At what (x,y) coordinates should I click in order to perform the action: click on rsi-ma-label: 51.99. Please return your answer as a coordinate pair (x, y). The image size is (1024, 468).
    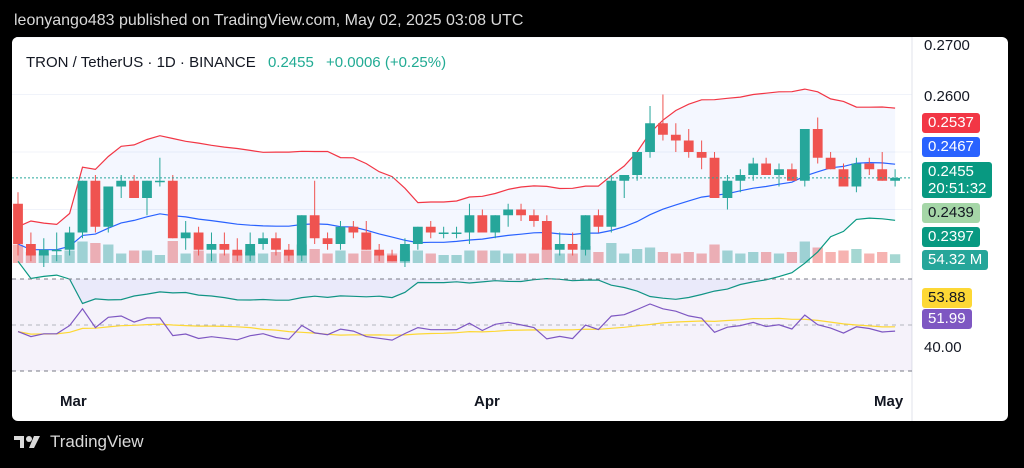
    Looking at the image, I should click on (947, 319).